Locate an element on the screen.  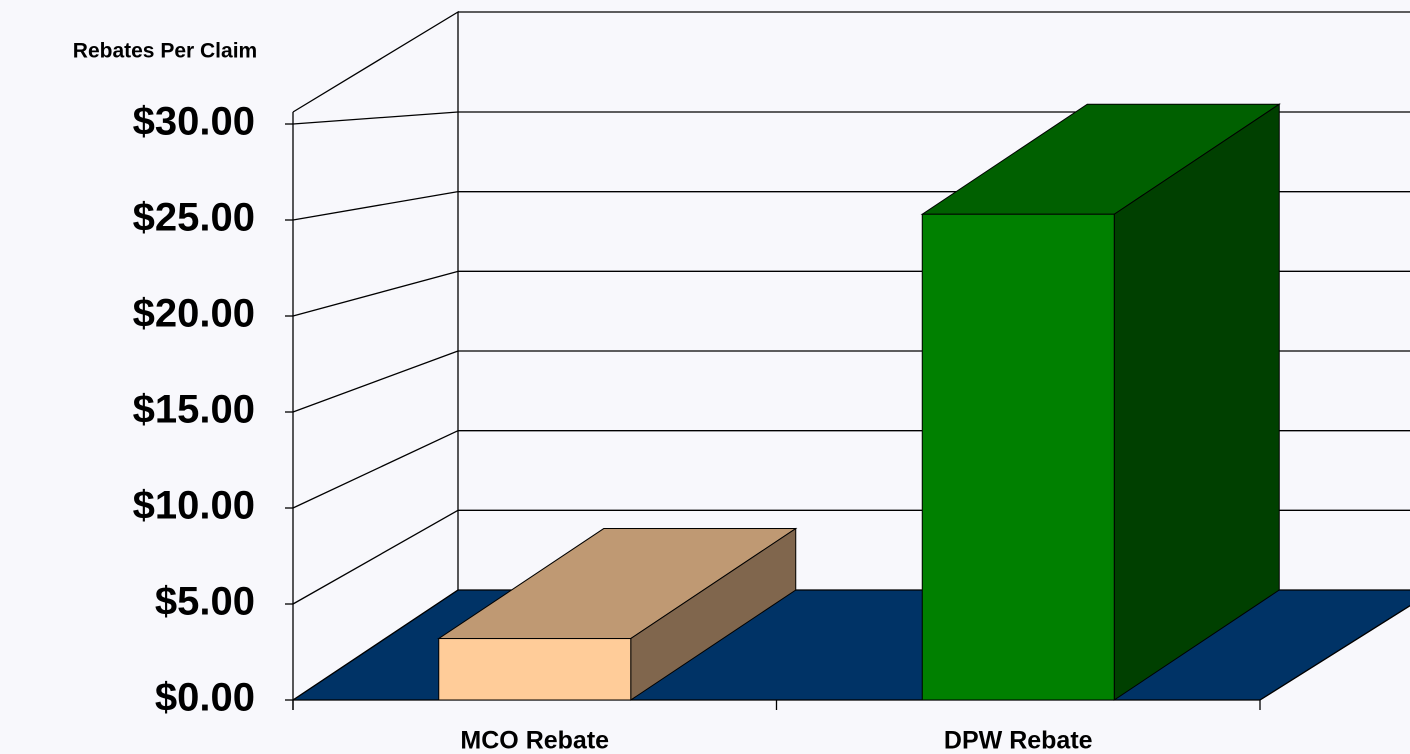
y-tick-label: $25.00 is located at coordinates (194, 218).